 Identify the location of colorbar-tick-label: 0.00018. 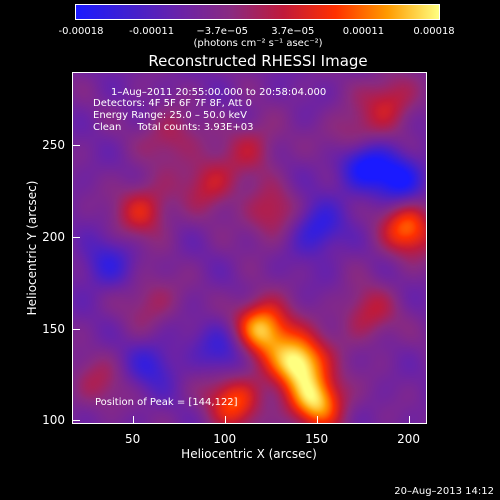
(434, 31).